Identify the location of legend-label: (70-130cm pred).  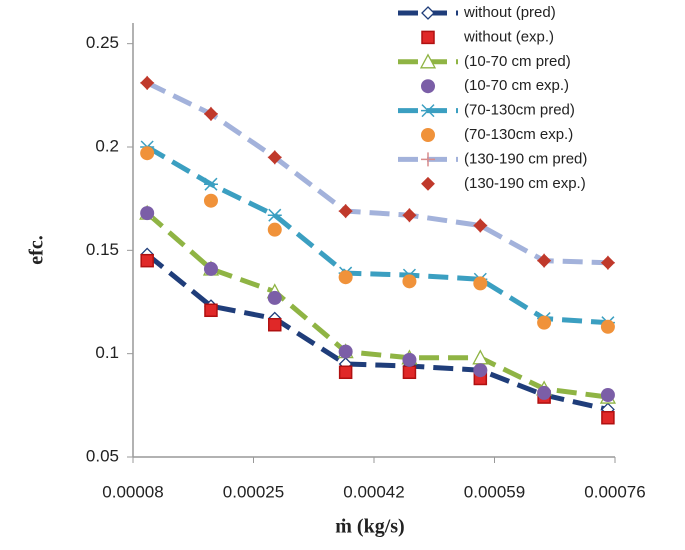
(519, 110).